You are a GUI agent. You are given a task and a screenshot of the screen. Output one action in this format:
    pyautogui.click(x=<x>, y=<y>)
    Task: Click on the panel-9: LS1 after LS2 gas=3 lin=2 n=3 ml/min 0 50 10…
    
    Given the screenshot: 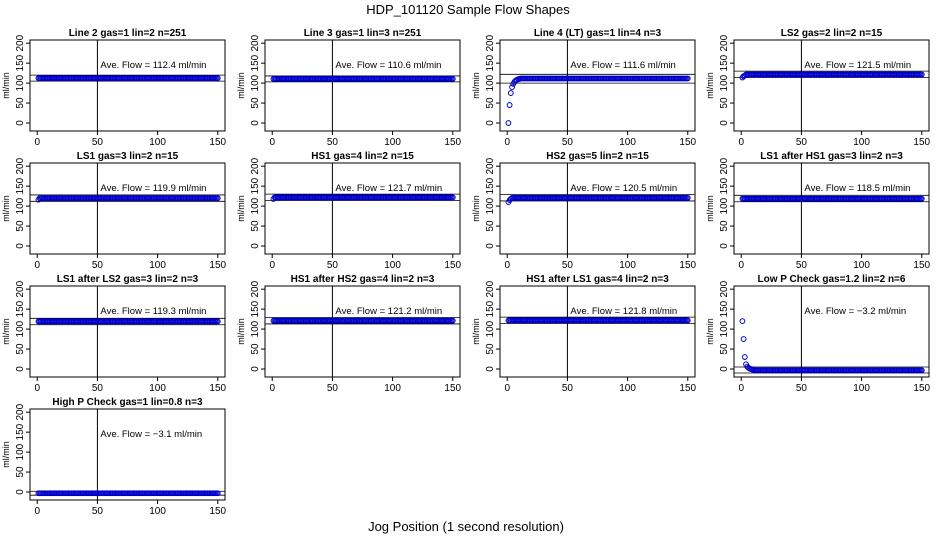 What is the action you would take?
    pyautogui.click(x=114, y=334)
    